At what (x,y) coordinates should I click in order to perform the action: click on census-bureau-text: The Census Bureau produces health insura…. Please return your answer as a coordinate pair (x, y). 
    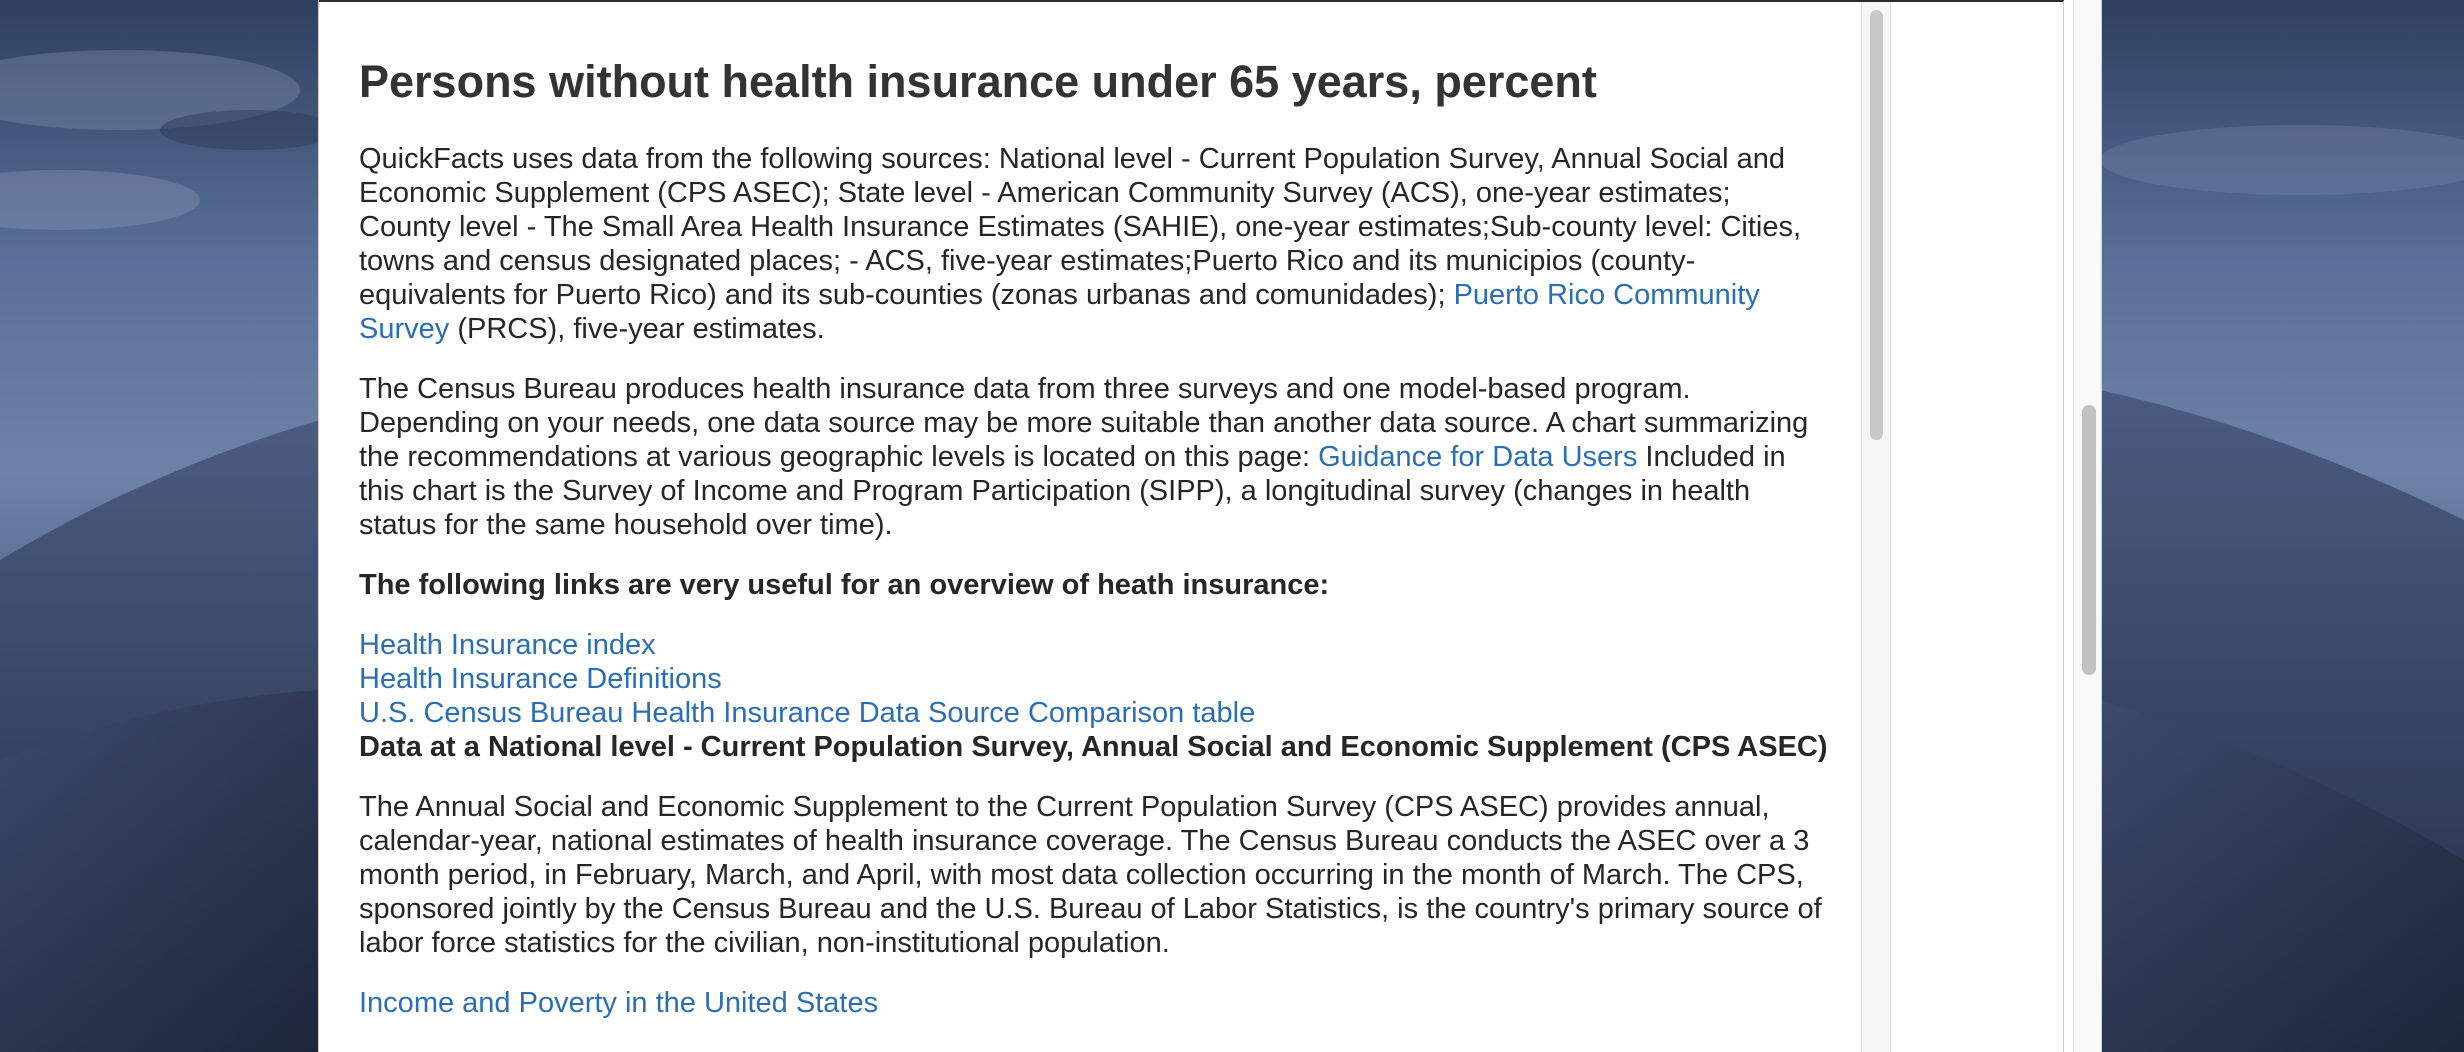
    Looking at the image, I should click on (1084, 423).